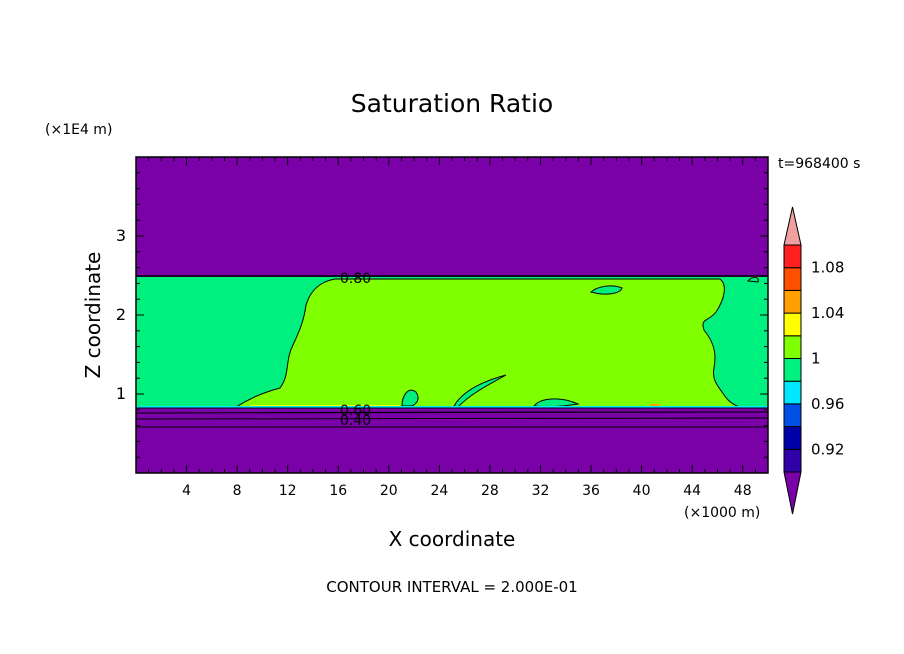  What do you see at coordinates (792, 493) in the screenshot?
I see `colorbar-under-arrow` at bounding box center [792, 493].